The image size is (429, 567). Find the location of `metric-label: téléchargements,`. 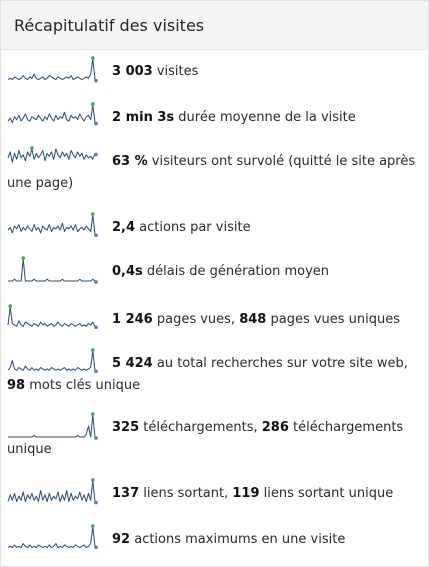

metric-label: téléchargements, is located at coordinates (200, 427).